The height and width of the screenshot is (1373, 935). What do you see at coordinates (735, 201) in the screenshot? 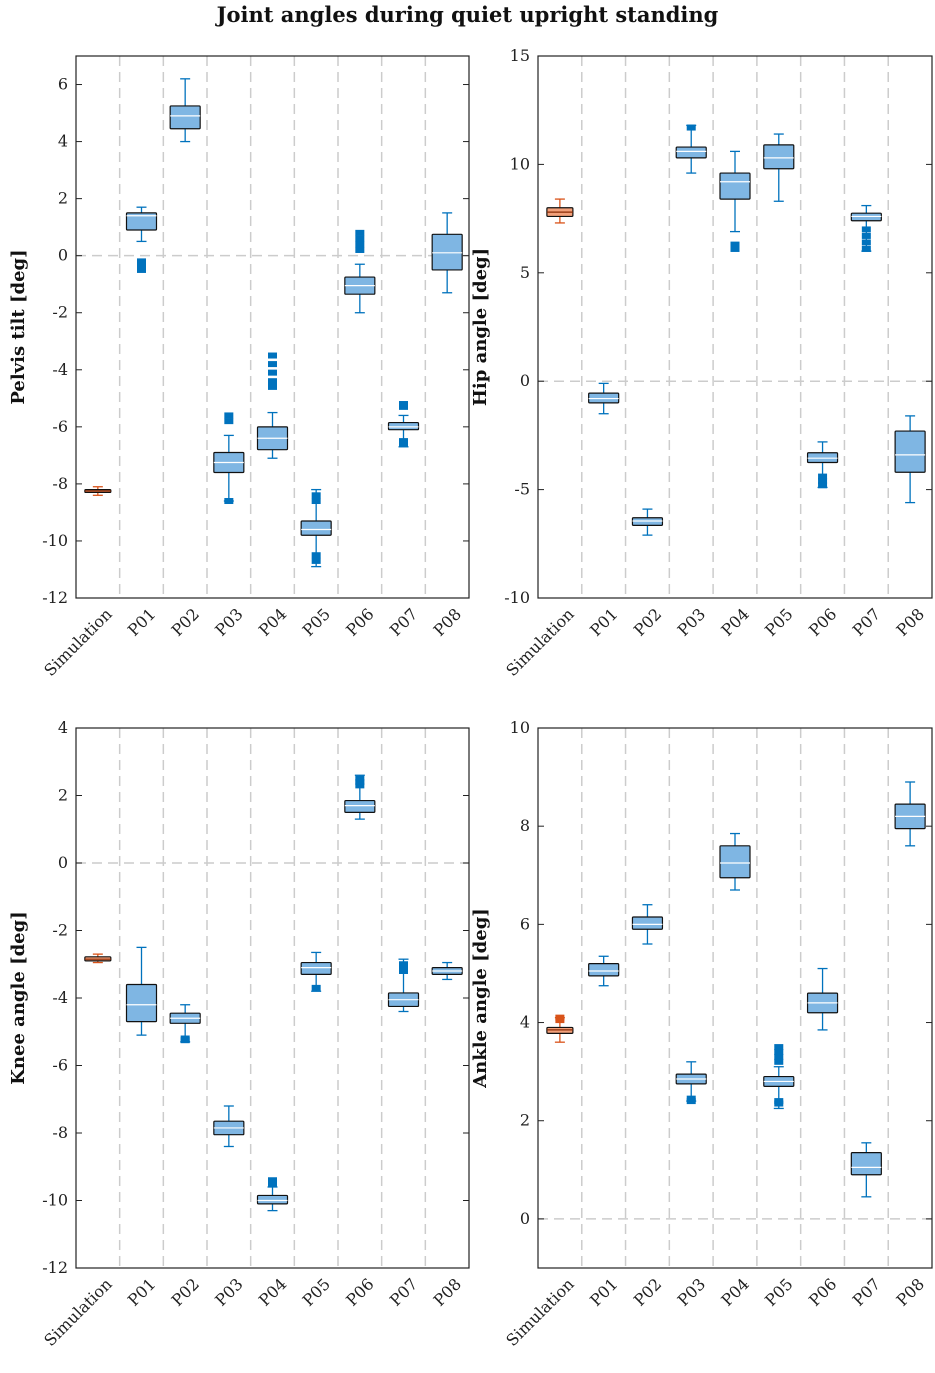
I see `box-p04` at bounding box center [735, 201].